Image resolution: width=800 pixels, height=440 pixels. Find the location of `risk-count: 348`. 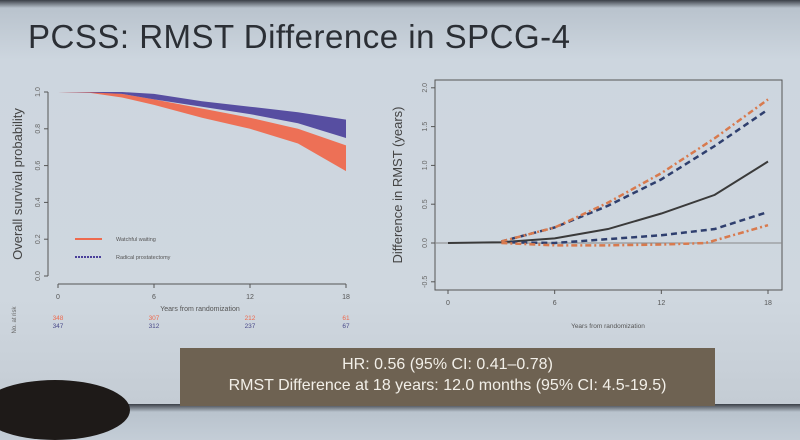

risk-count: 348 is located at coordinates (58, 318).